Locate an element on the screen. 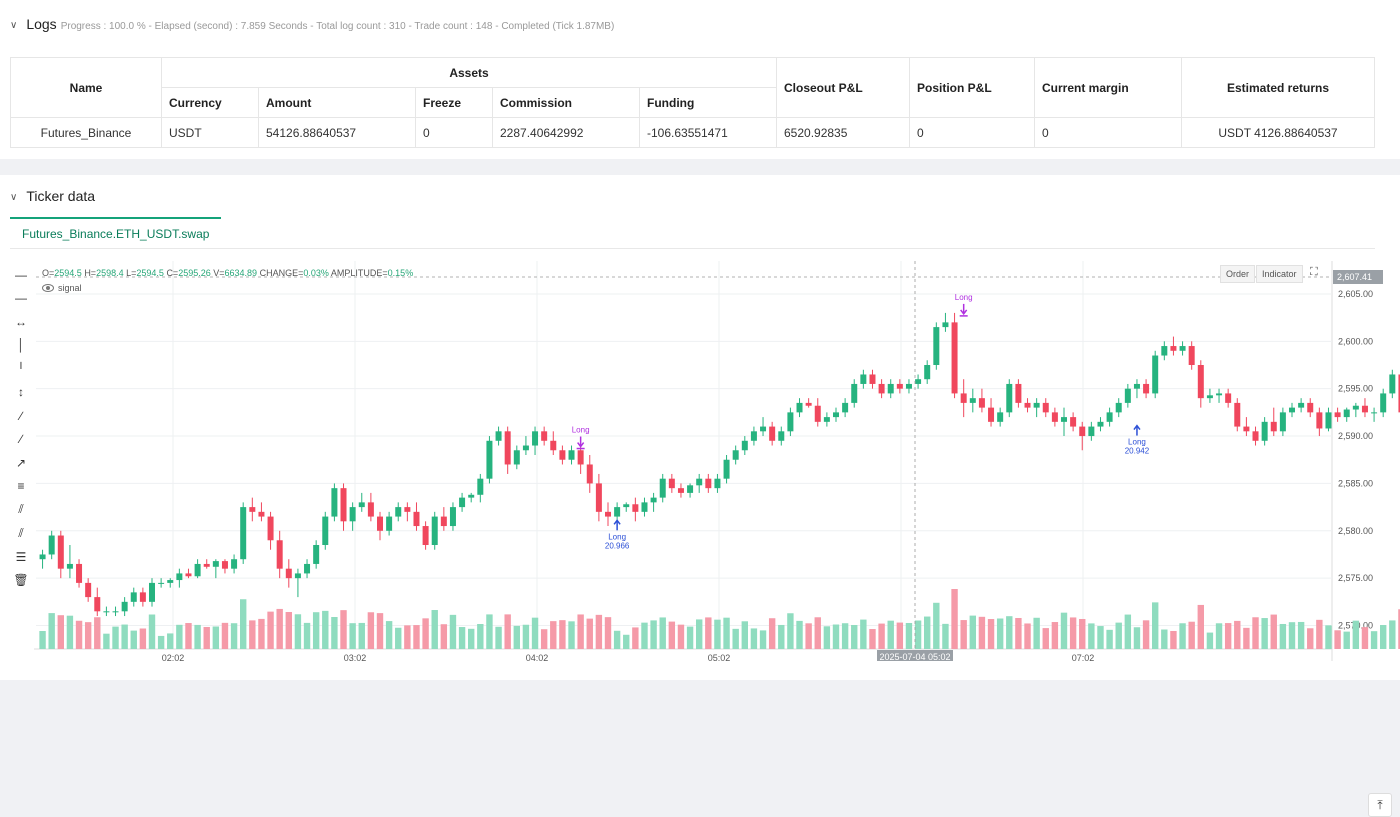 This screenshot has width=1400, height=817. x-tick-label: 02:02 is located at coordinates (173, 657).